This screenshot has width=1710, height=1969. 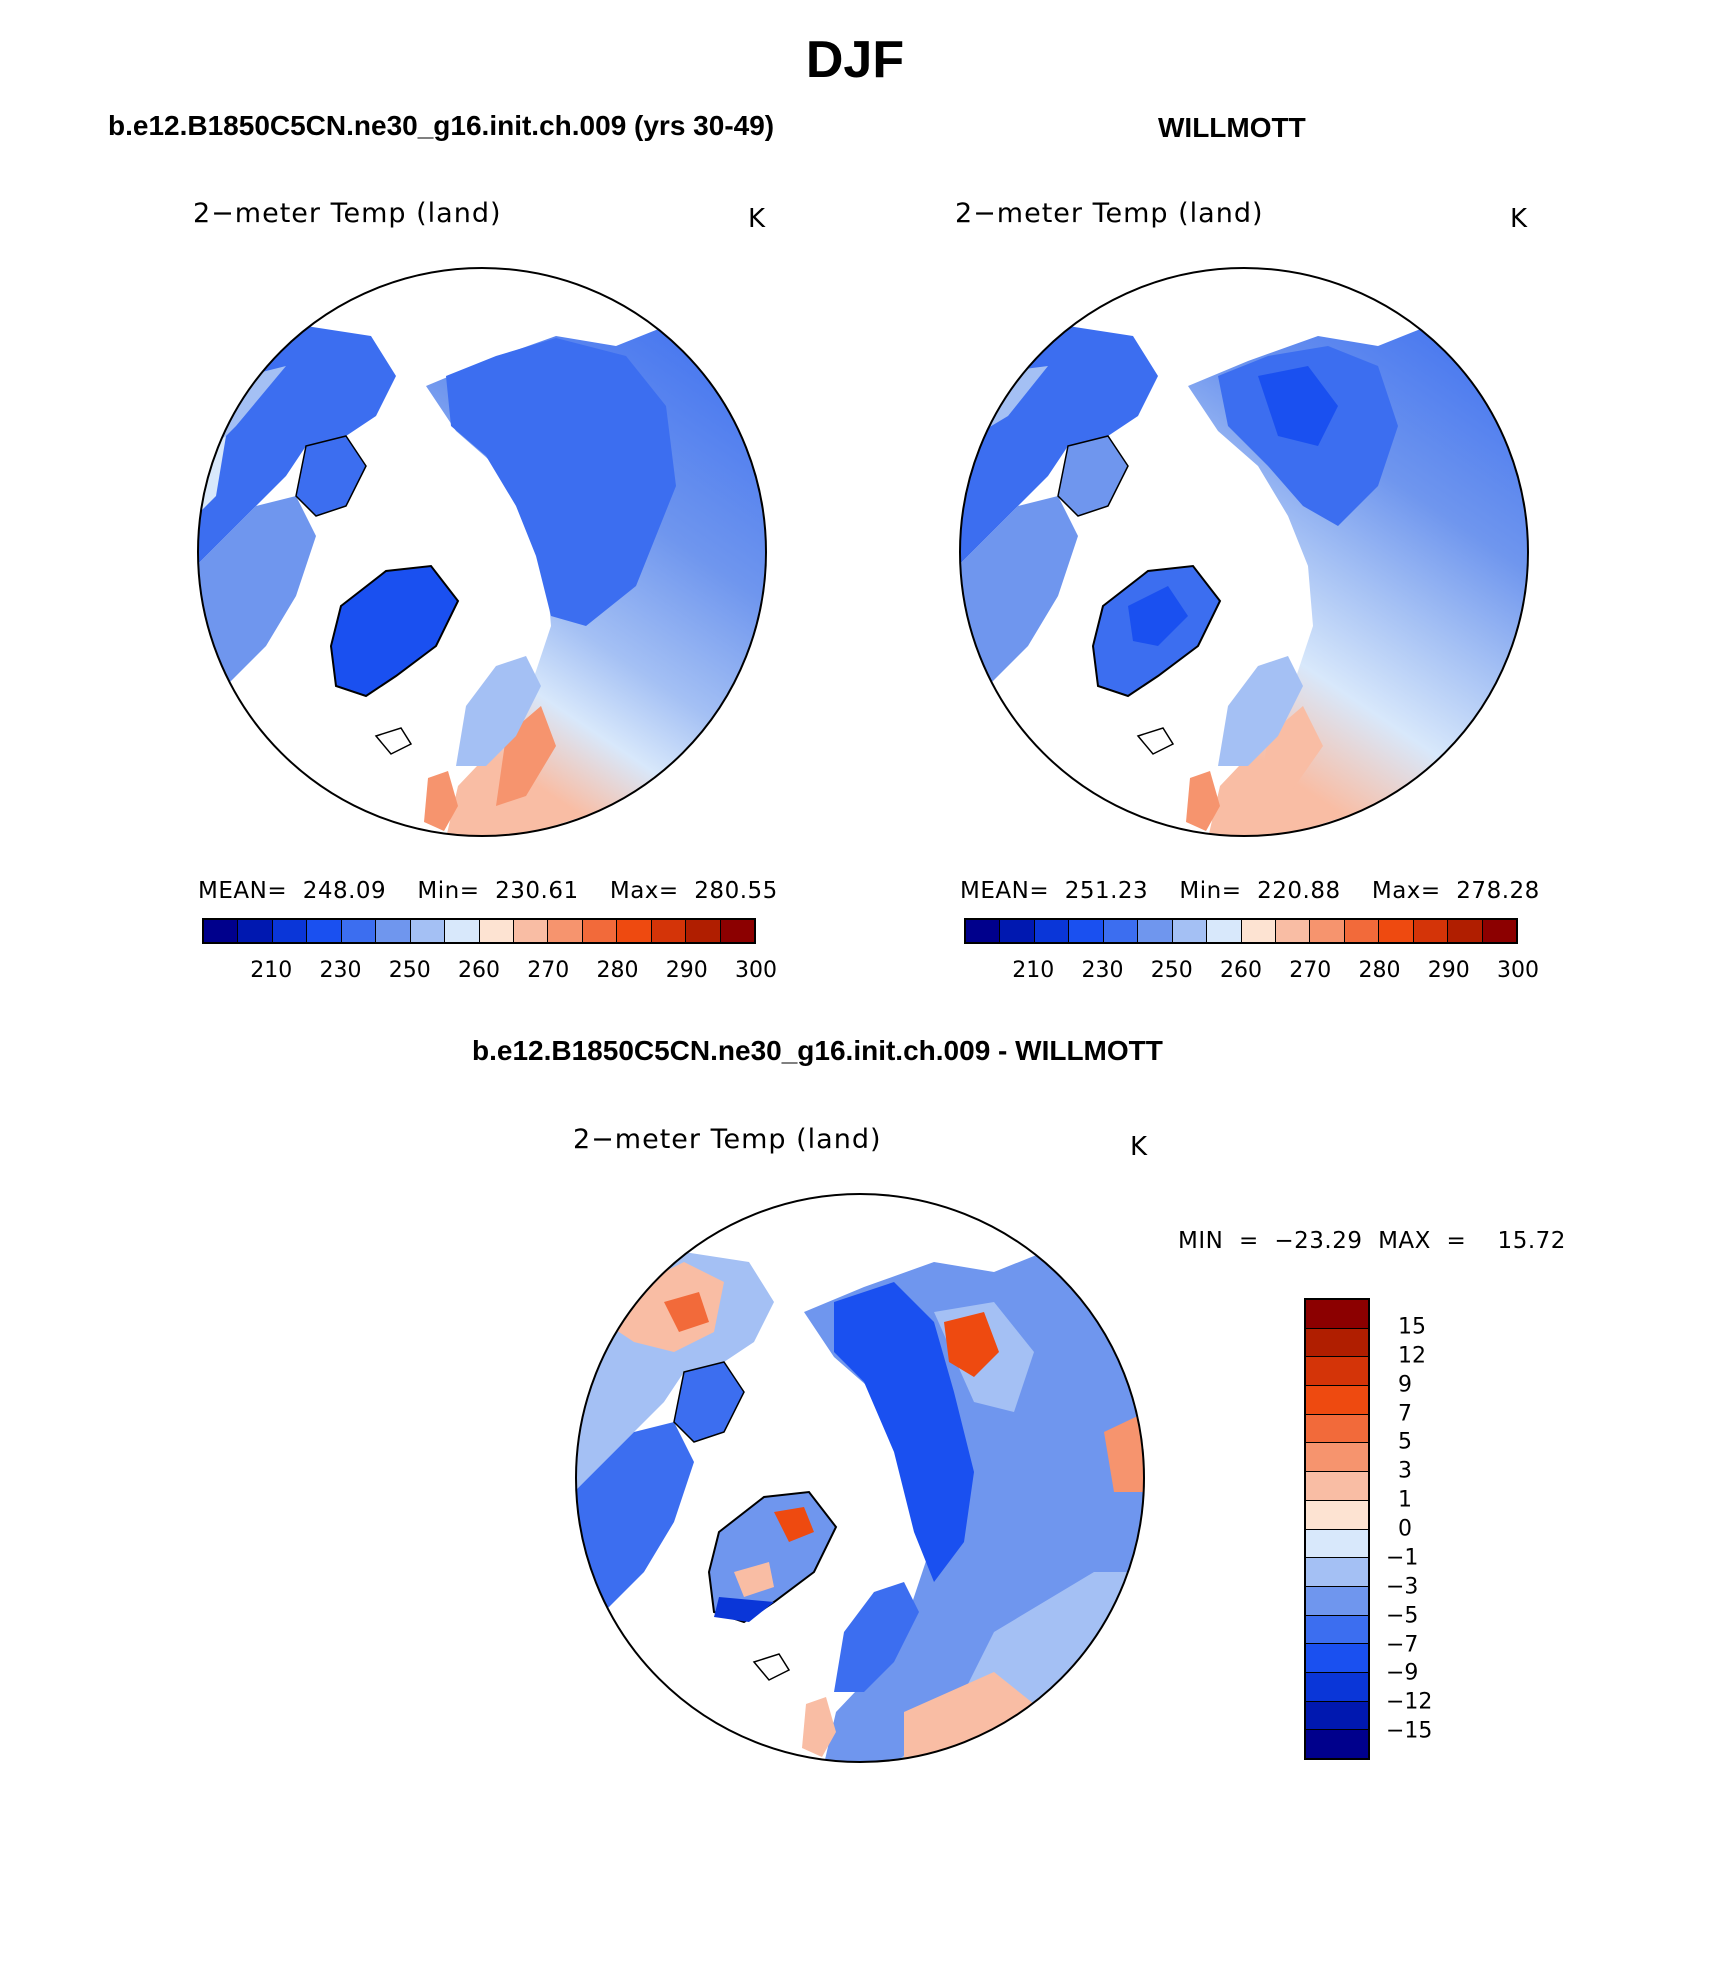 What do you see at coordinates (1232, 127) in the screenshot?
I see `obs-case-title: WILLMOTT` at bounding box center [1232, 127].